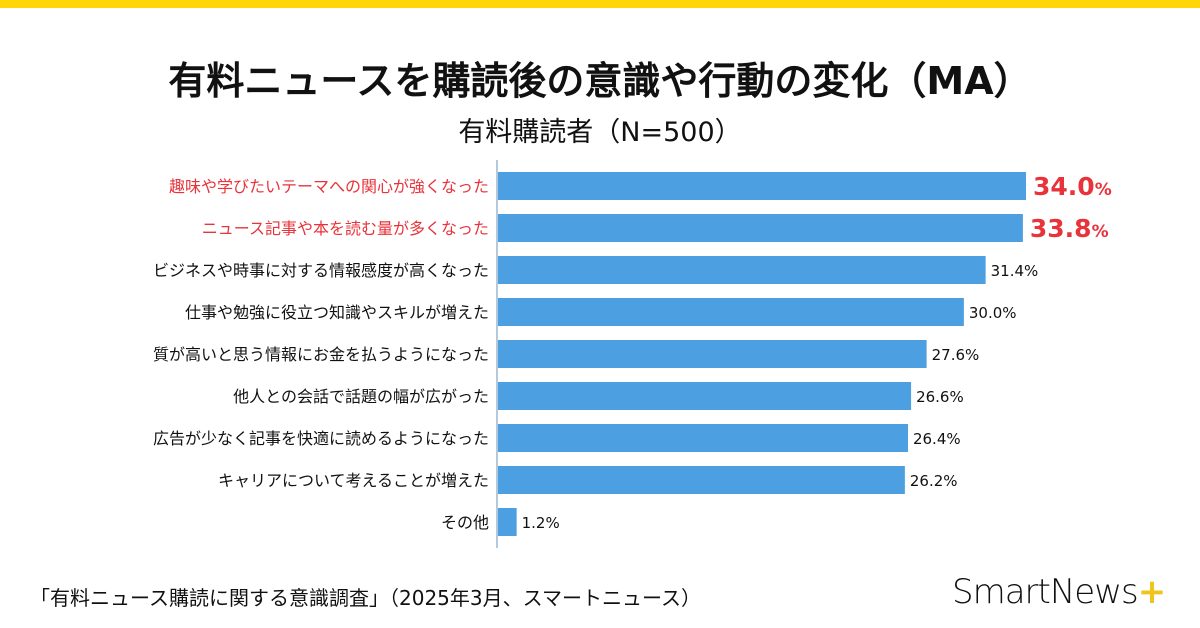  Describe the element at coordinates (329, 186) in the screenshot. I see `category-label: 趣味や学びたいテーマへの関心が強くなった` at that location.